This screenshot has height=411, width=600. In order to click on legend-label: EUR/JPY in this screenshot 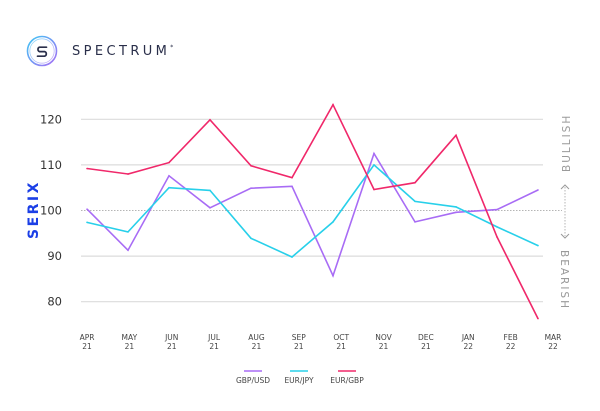, I will do `click(299, 380)`.